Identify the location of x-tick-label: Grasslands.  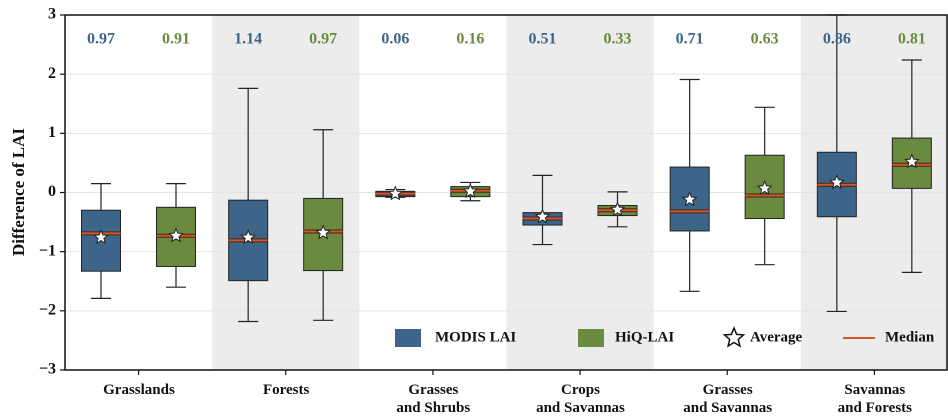
(139, 390).